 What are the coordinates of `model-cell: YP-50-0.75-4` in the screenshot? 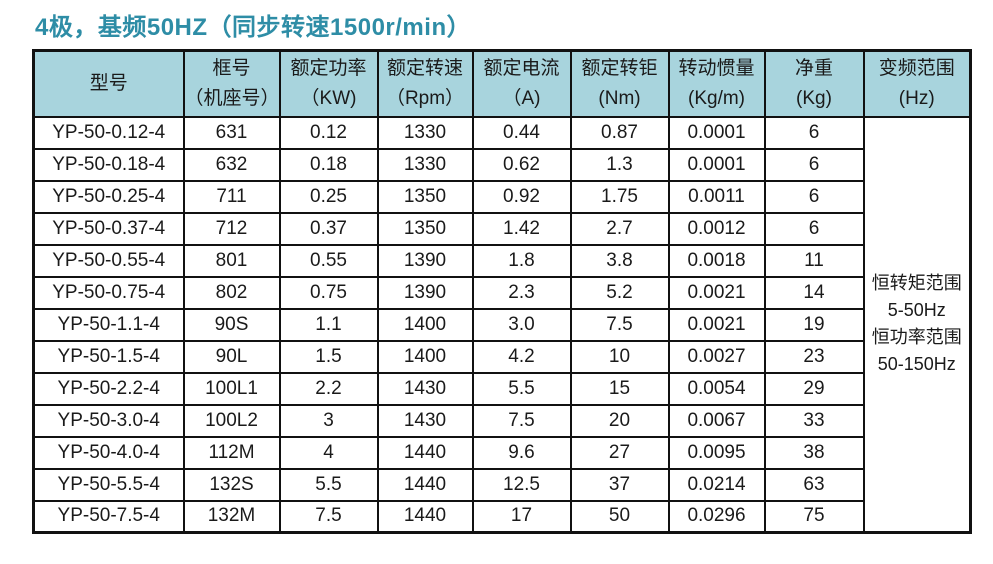 It's located at (108, 292).